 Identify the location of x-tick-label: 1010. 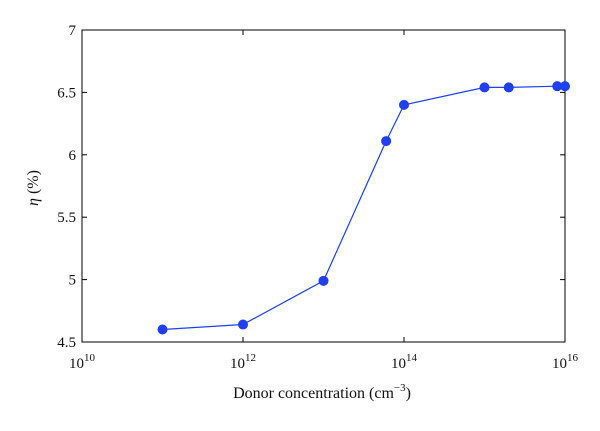
(82, 362).